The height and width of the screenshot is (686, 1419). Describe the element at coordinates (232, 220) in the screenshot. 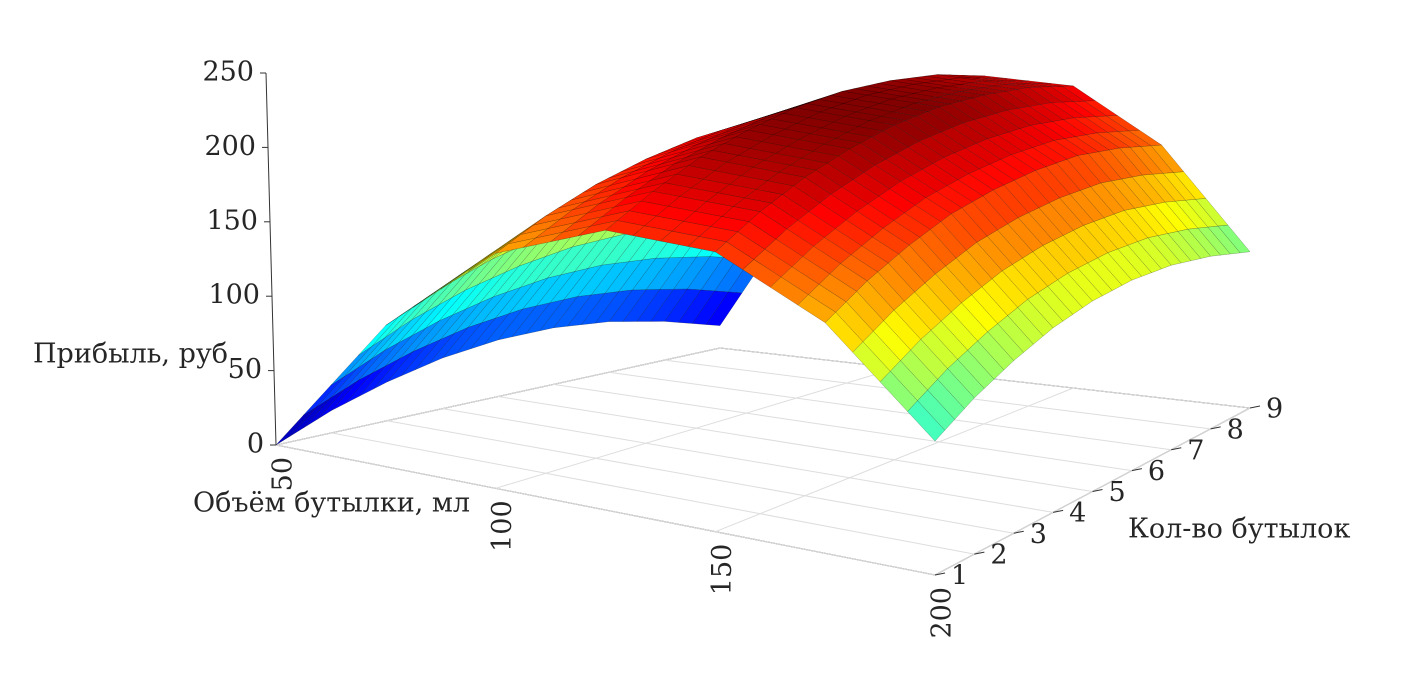

I see `z-tick-label: 150` at that location.